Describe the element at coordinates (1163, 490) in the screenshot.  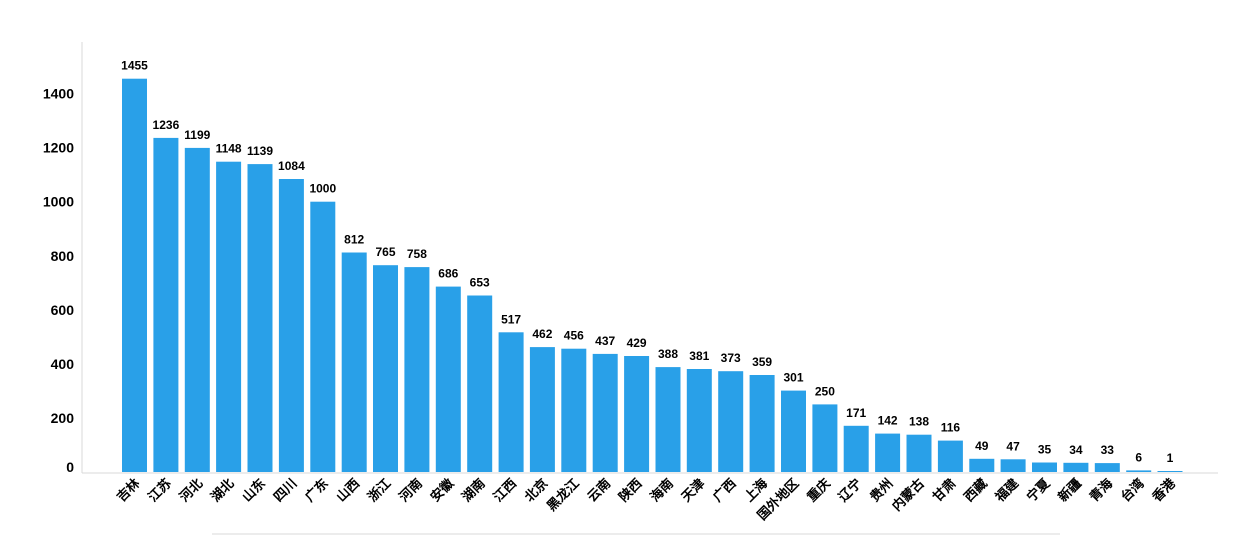
I see `x-tick-label: 香港` at that location.